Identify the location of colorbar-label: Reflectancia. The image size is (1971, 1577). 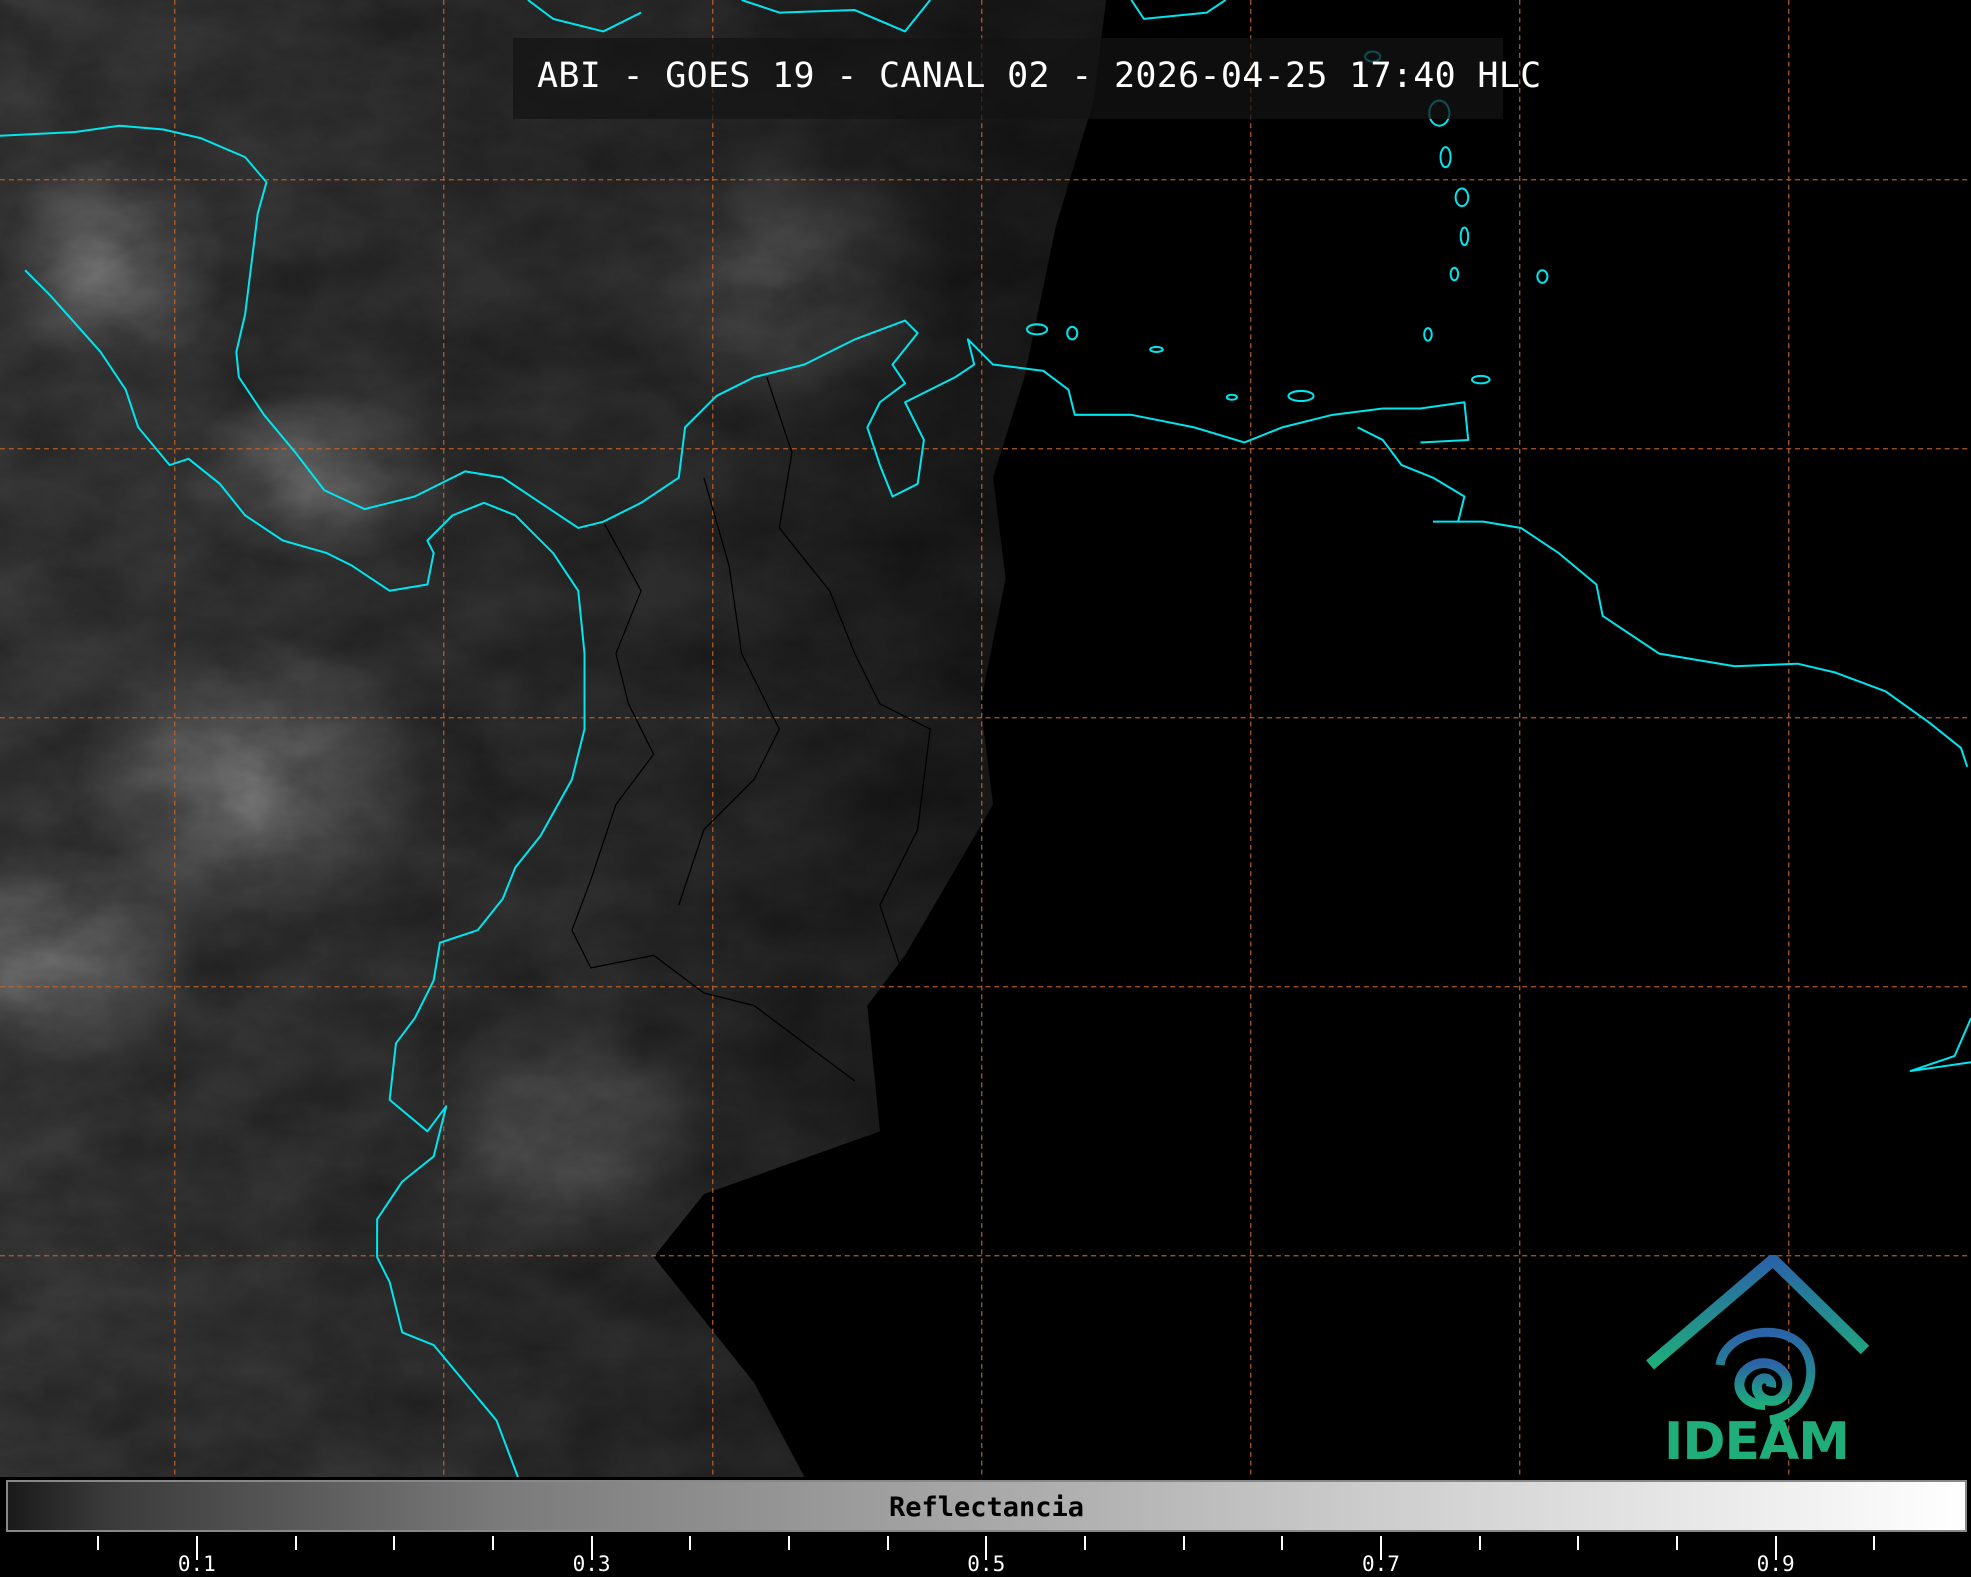
(986, 1507).